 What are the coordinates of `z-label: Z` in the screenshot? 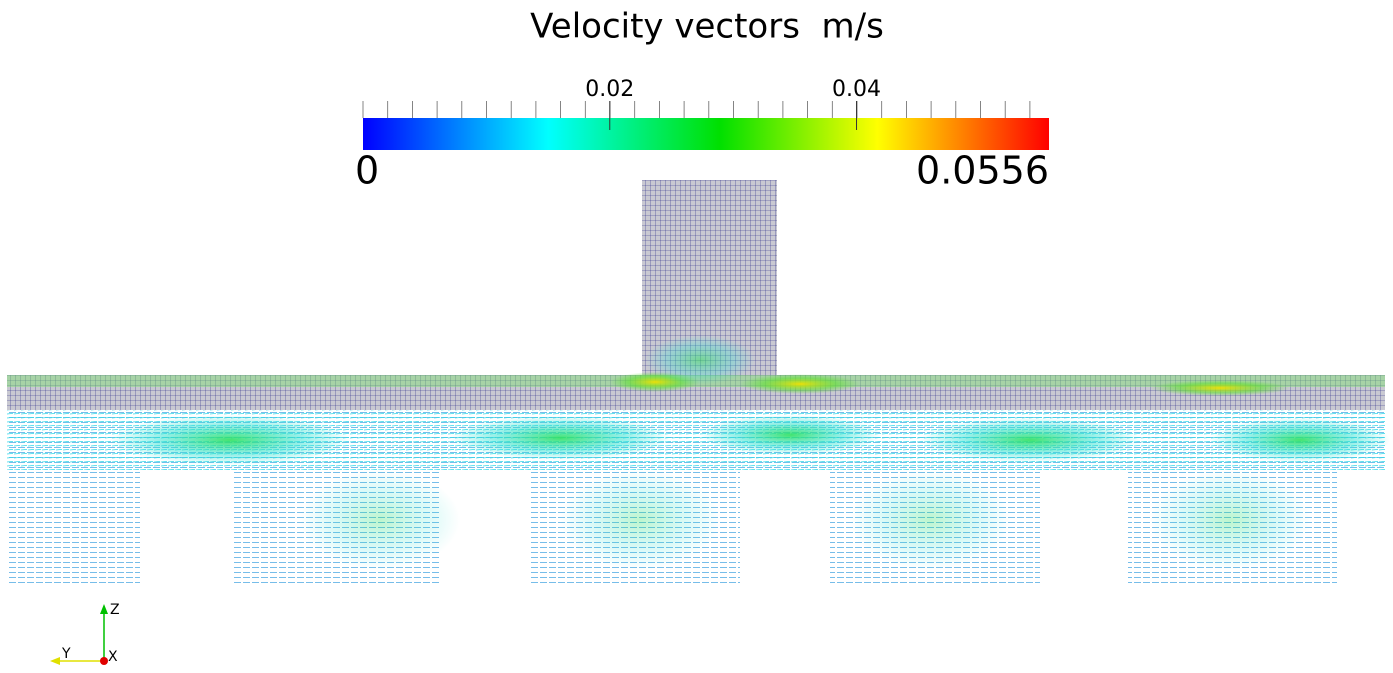 It's located at (115, 610).